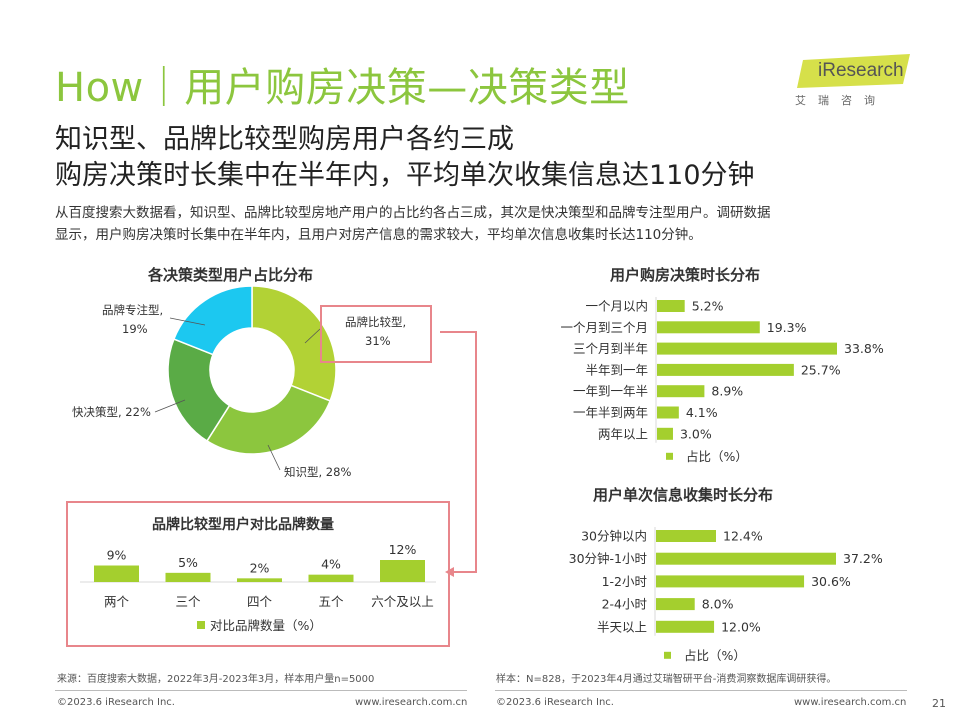  I want to click on info-time-title: 用户单次信息收集时长分布, so click(683, 495).